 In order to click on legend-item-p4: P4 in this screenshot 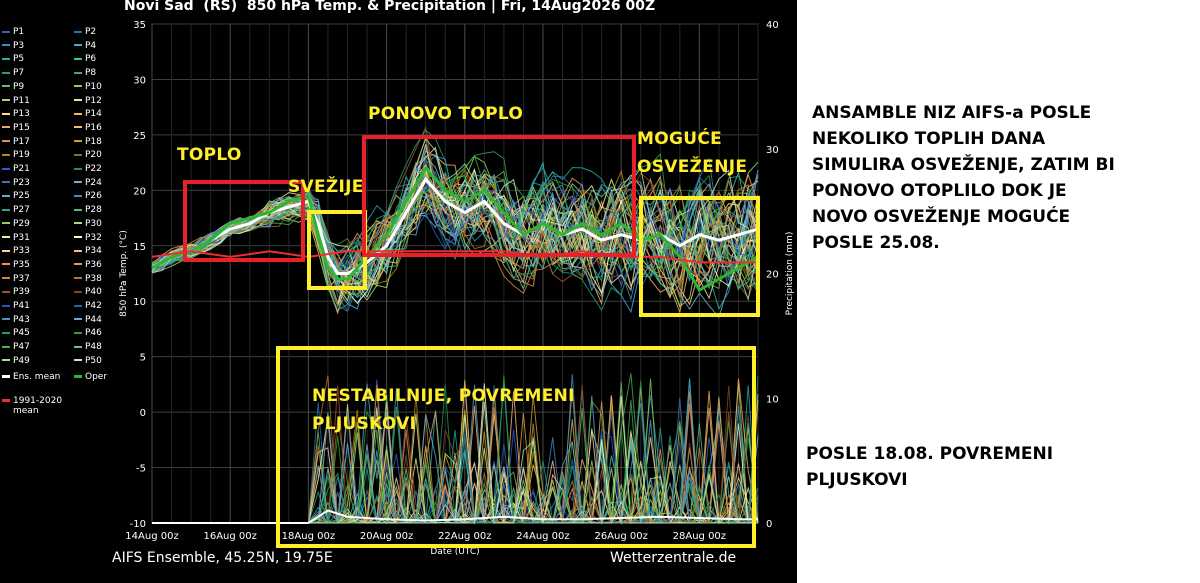, I will do `click(85, 46)`.